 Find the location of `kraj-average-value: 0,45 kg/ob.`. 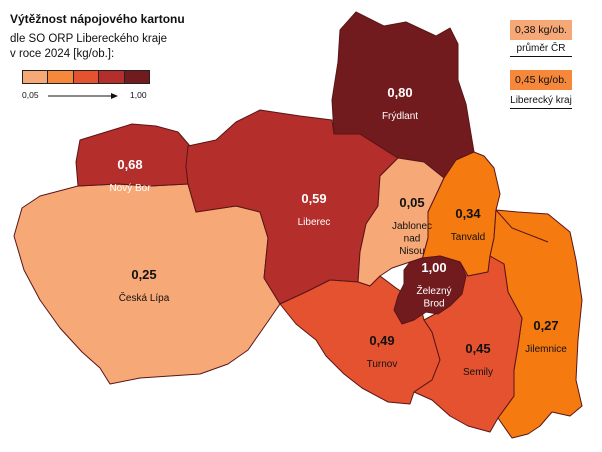

kraj-average-value: 0,45 kg/ob. is located at coordinates (541, 80).